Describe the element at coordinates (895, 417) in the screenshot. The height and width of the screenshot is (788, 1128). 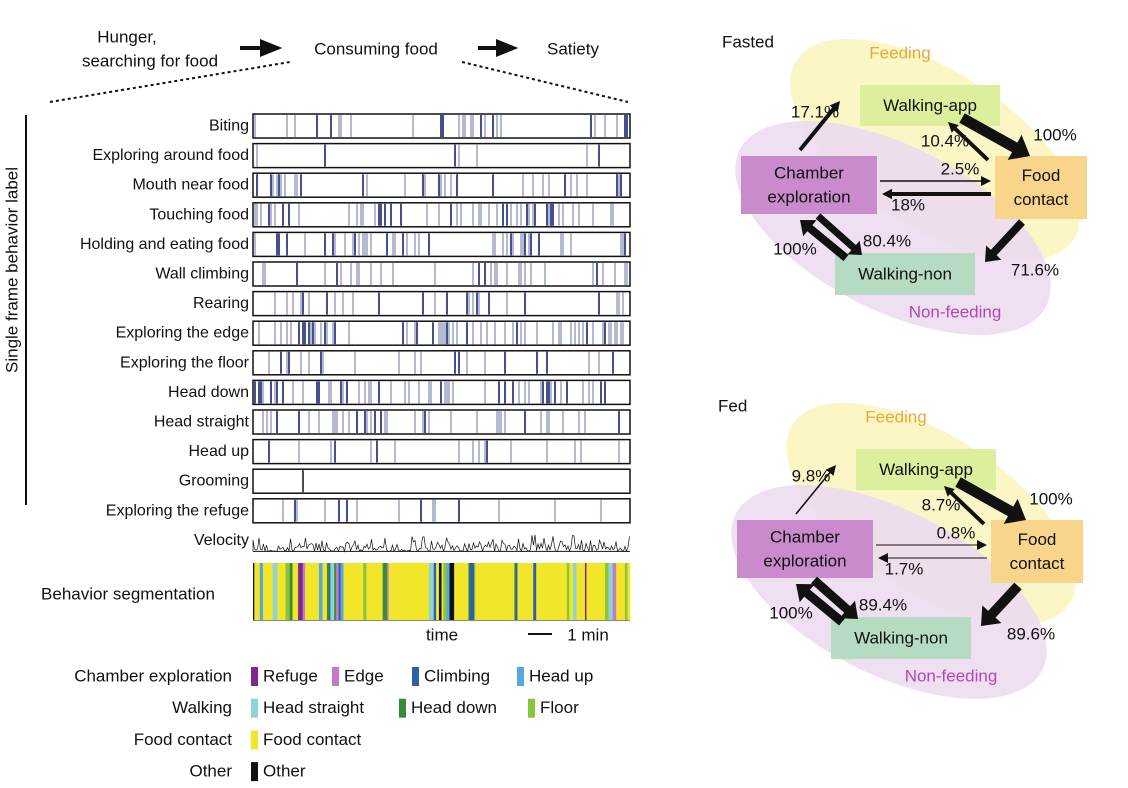
I see `region-label: Feeding` at that location.